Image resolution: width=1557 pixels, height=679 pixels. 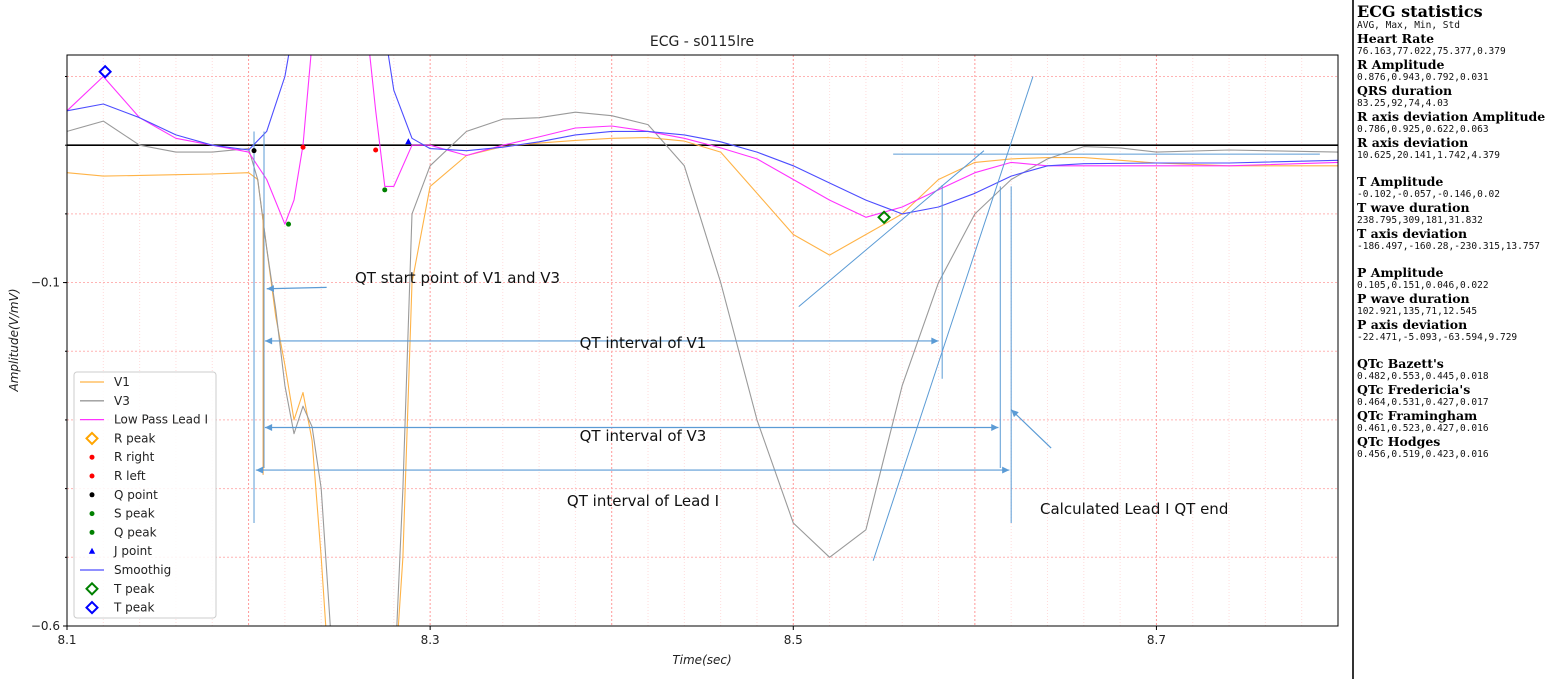 What do you see at coordinates (701, 660) in the screenshot?
I see `x-axis-label: Time(sec)` at bounding box center [701, 660].